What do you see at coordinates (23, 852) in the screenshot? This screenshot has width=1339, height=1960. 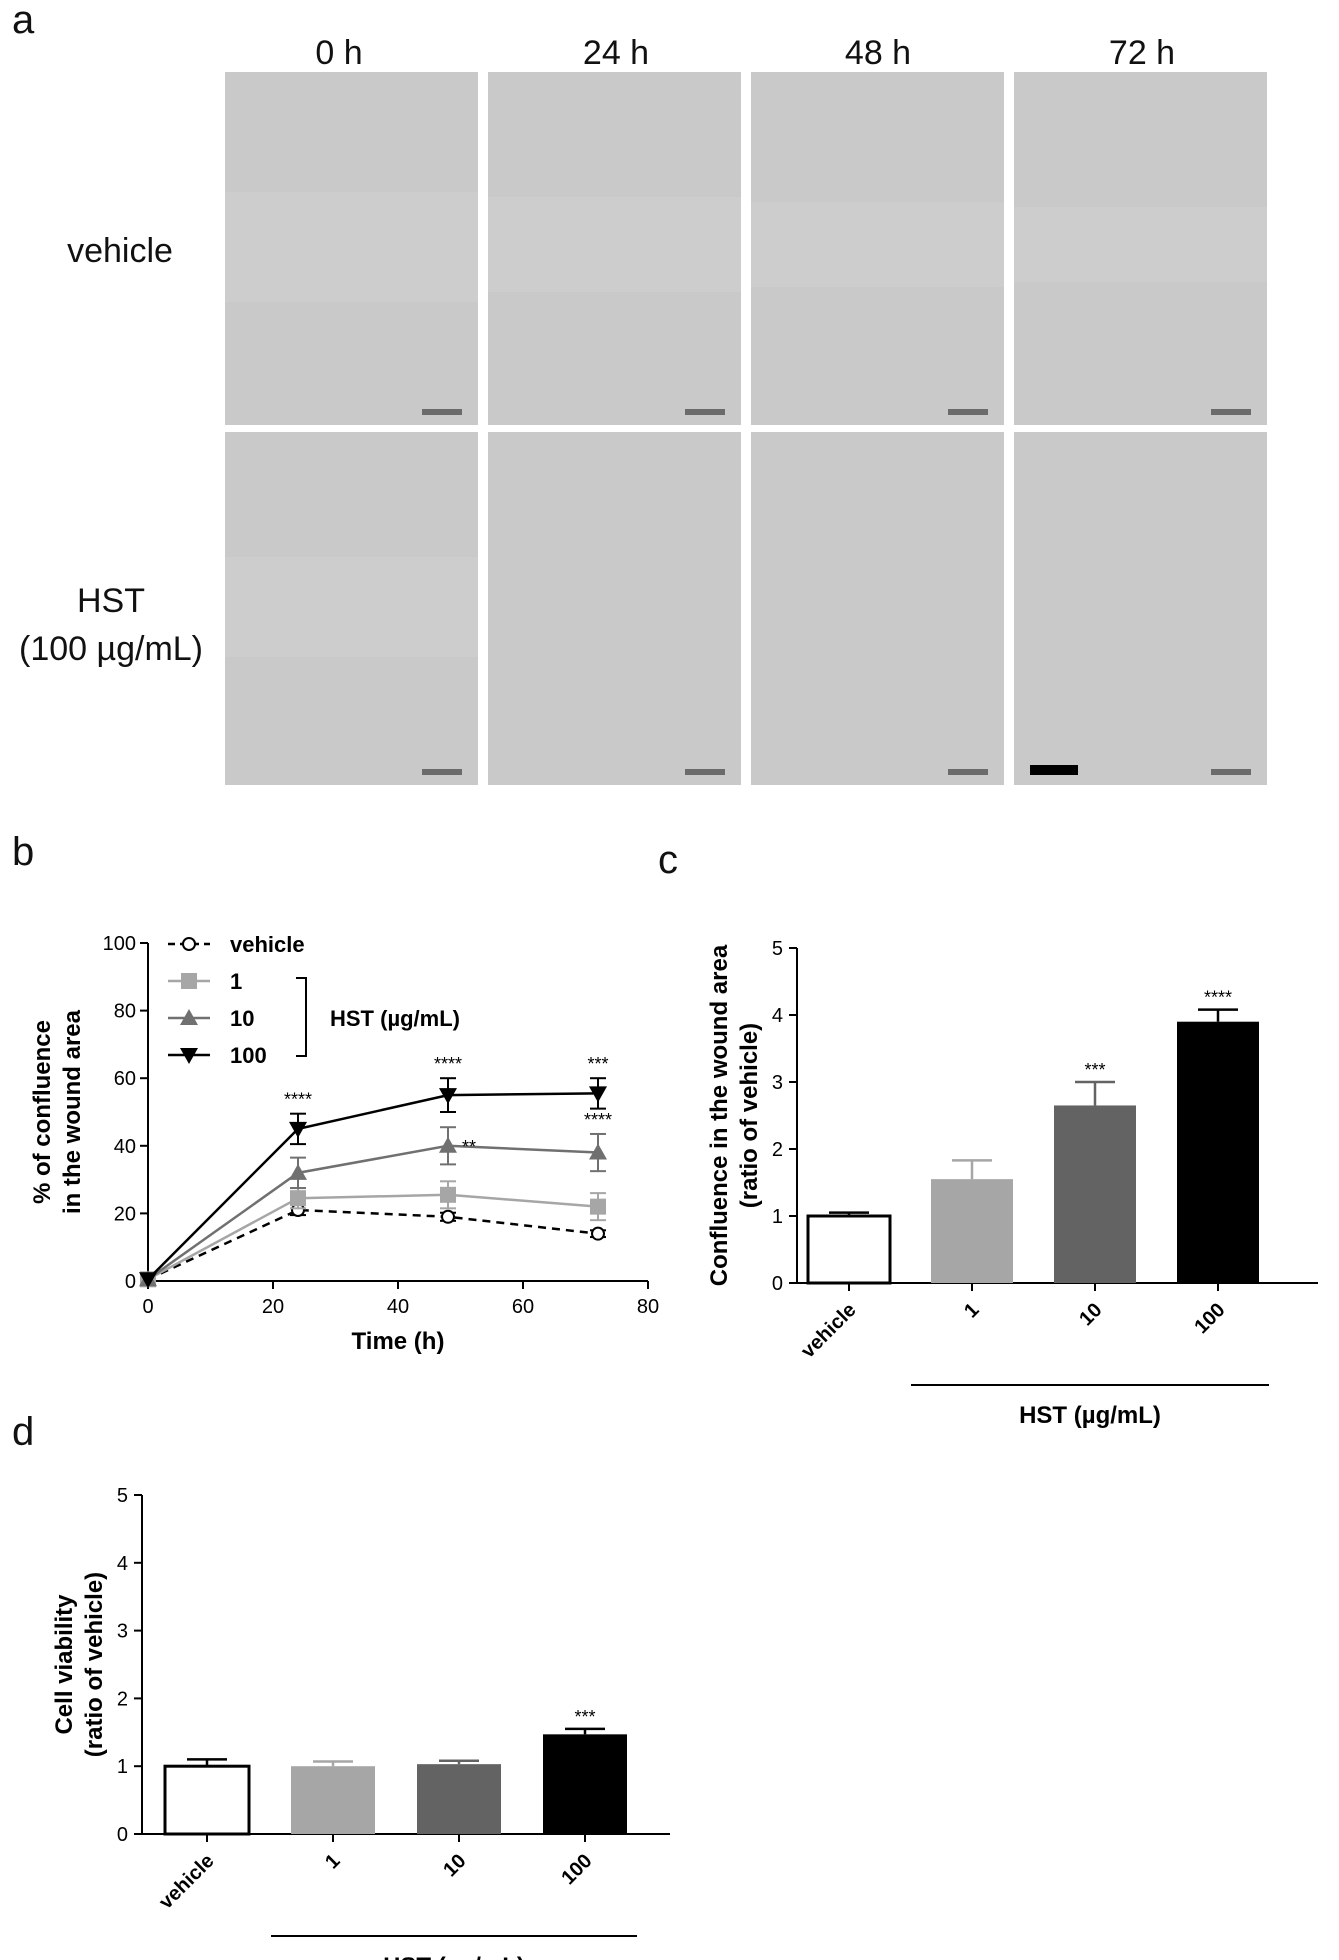 I see `panel-b-letter: b` at bounding box center [23, 852].